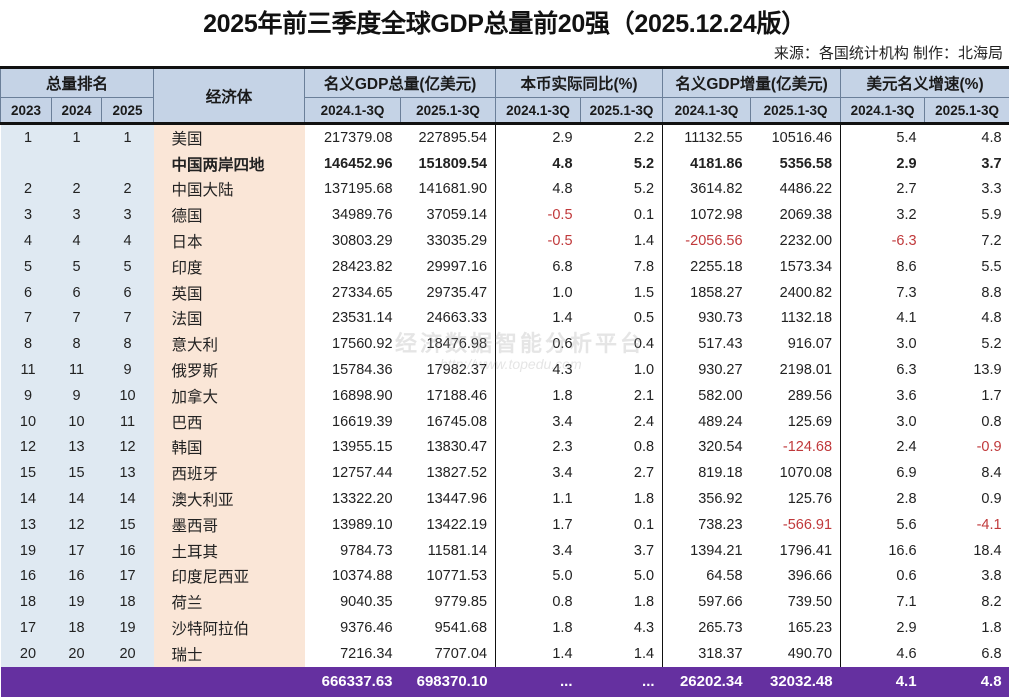  I want to click on rank-2024: 4, so click(76, 241).